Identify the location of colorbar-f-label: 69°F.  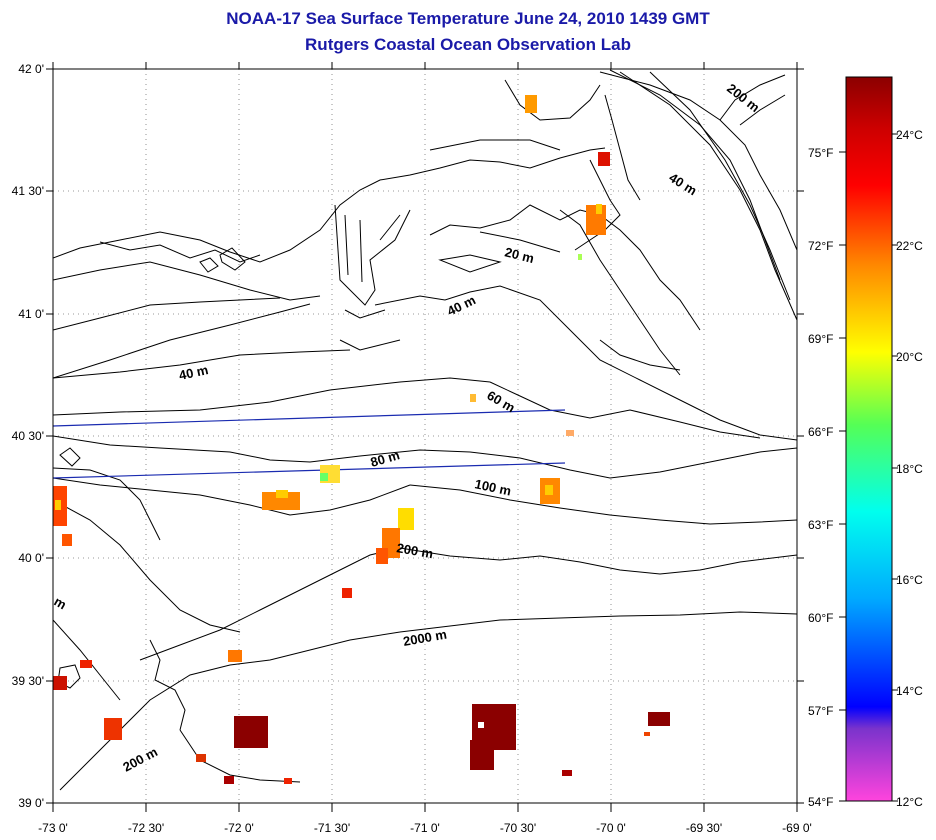
(820, 339).